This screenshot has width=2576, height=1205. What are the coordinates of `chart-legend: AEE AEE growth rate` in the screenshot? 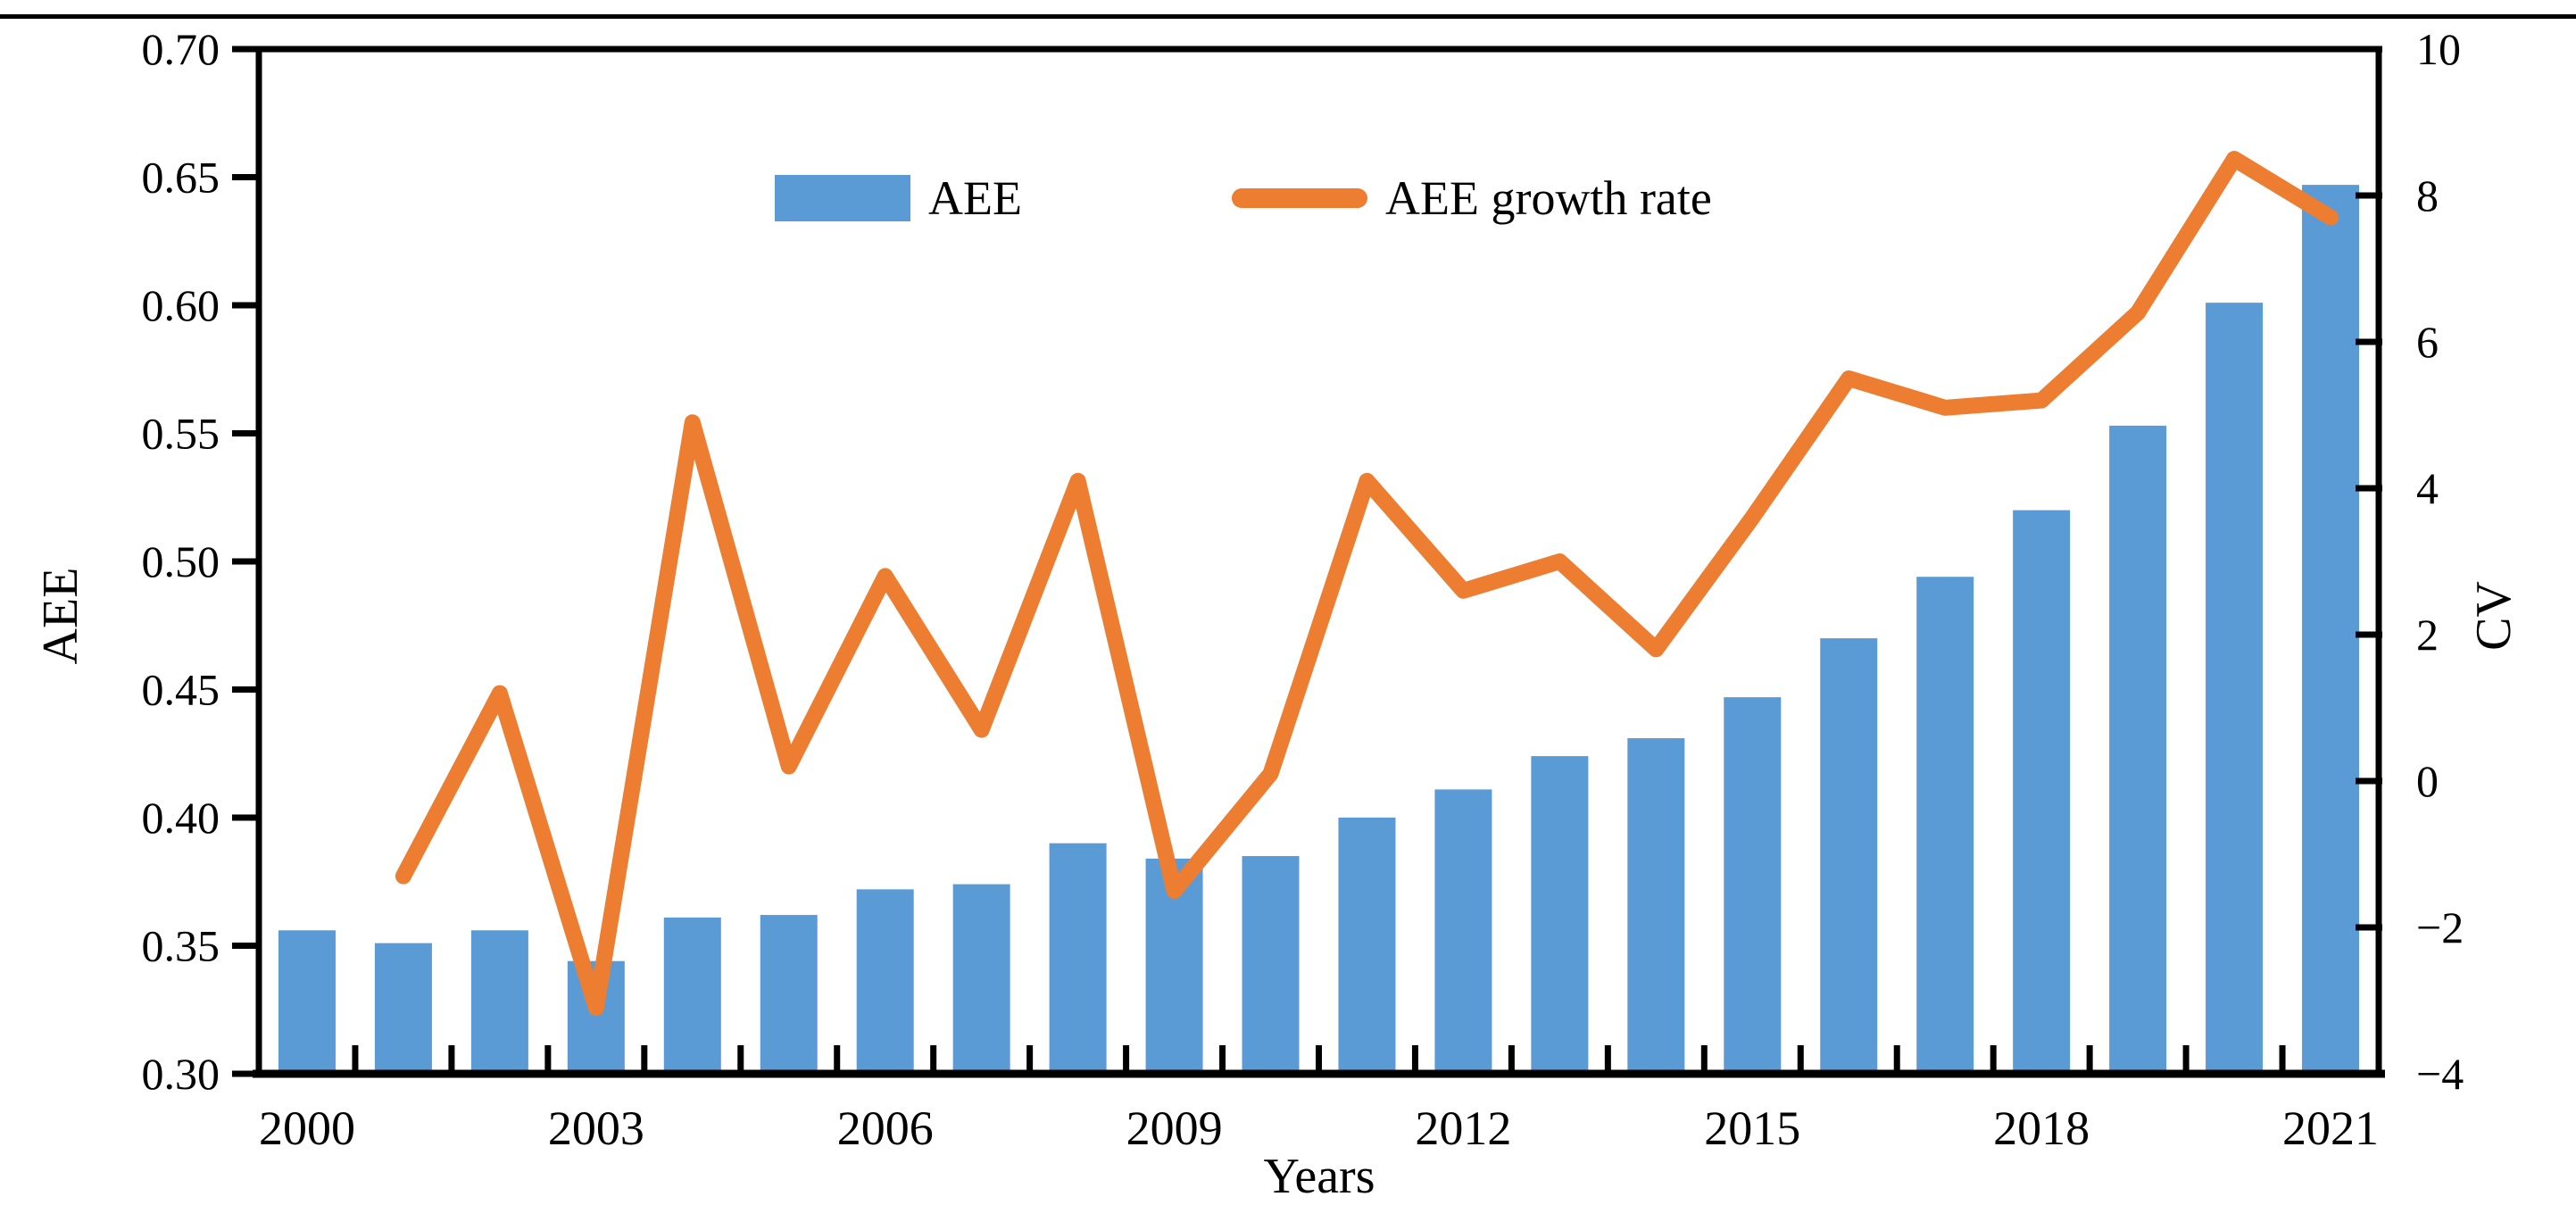 It's located at (1244, 198).